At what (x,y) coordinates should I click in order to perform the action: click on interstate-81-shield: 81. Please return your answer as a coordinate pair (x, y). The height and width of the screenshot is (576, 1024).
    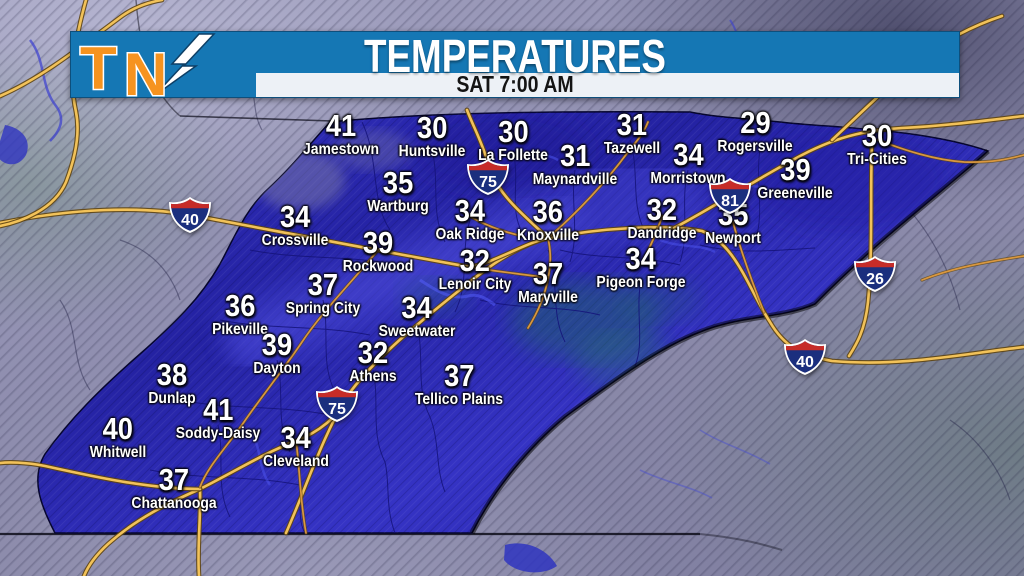
    Looking at the image, I should click on (730, 196).